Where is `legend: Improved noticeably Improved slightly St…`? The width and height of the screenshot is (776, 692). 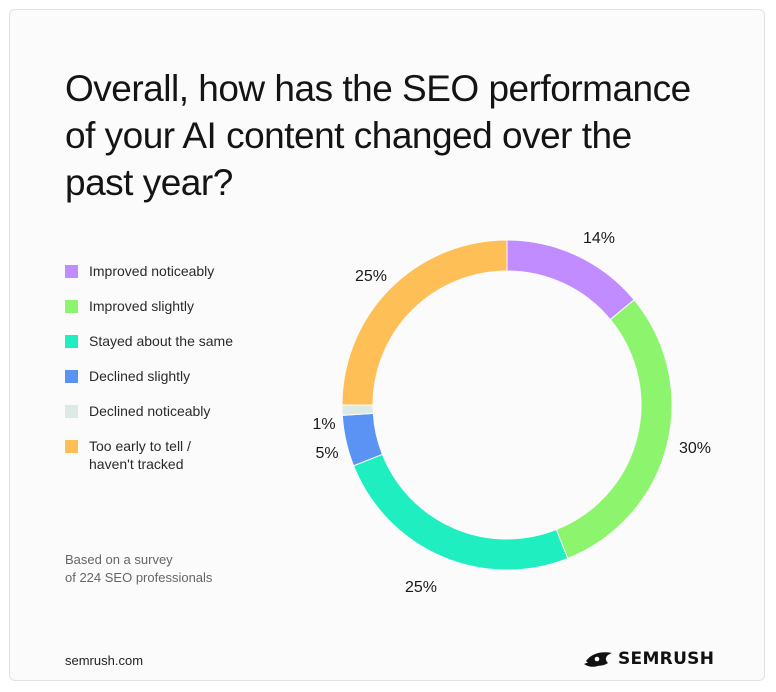 legend: Improved noticeably Improved slightly St… is located at coordinates (180, 376).